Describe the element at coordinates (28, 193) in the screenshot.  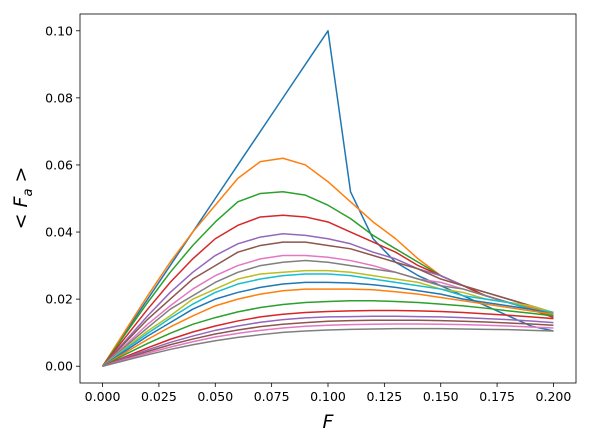
I see `y-label-part: a` at that location.